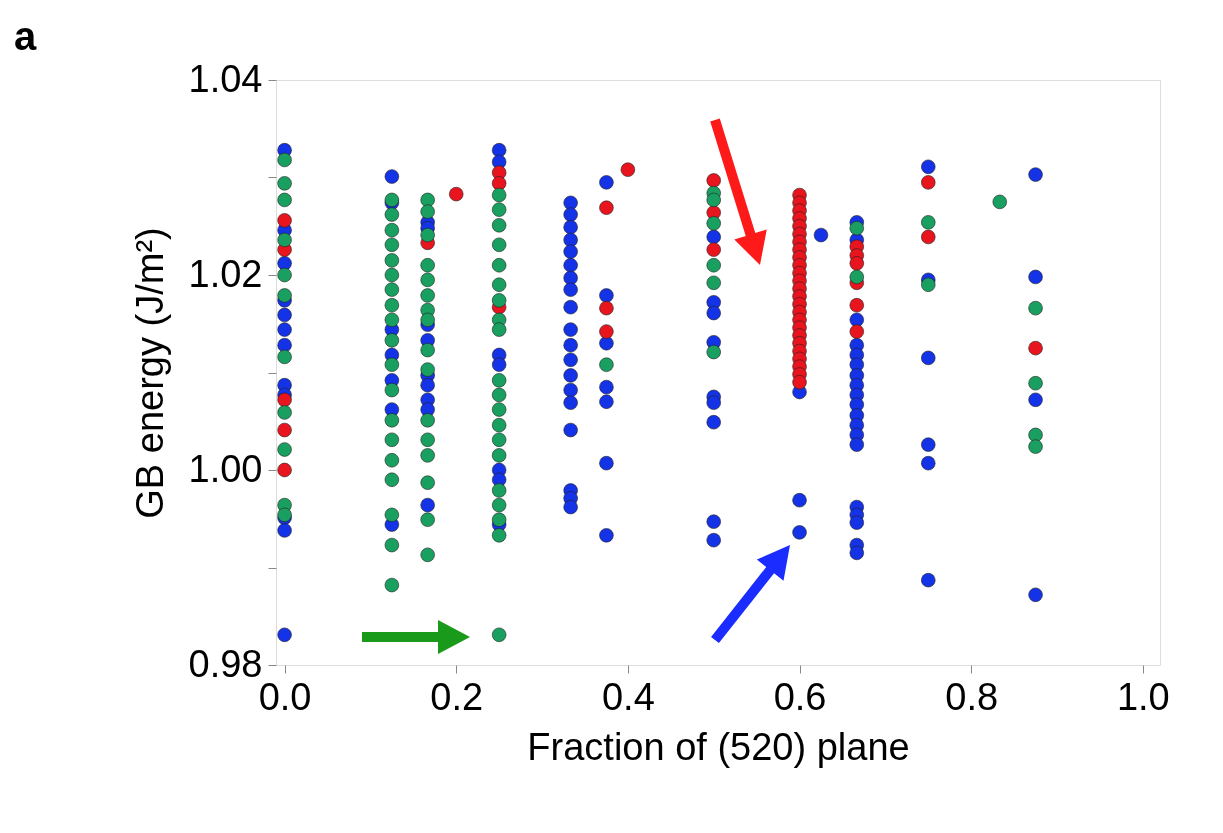  I want to click on y-axis-title: GB energy (J/m²), so click(149, 373).